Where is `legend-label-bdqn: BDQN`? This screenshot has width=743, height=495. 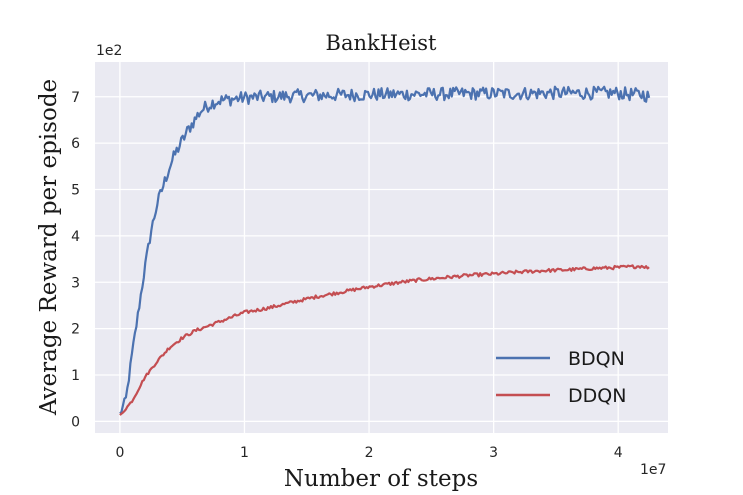
legend-label-bdqn: BDQN is located at coordinates (596, 359).